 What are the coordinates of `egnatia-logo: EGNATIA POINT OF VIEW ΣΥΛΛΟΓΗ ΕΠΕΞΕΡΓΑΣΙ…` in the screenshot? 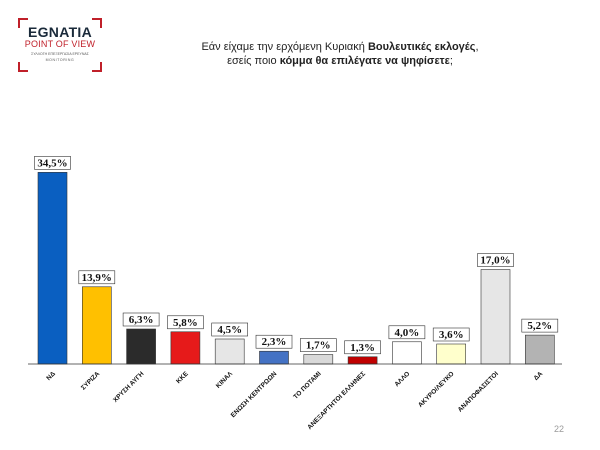 It's located at (60, 45).